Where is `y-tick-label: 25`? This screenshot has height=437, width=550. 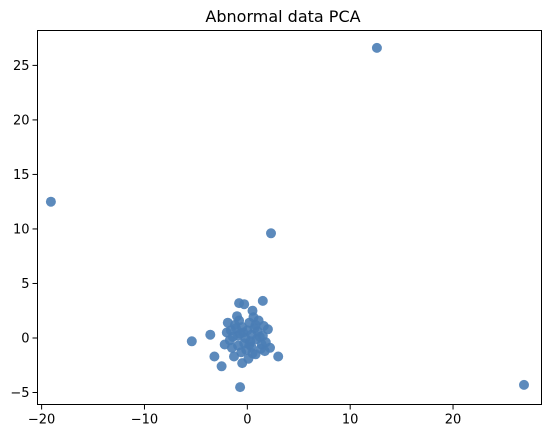
y-tick-label: 25 is located at coordinates (21, 66).